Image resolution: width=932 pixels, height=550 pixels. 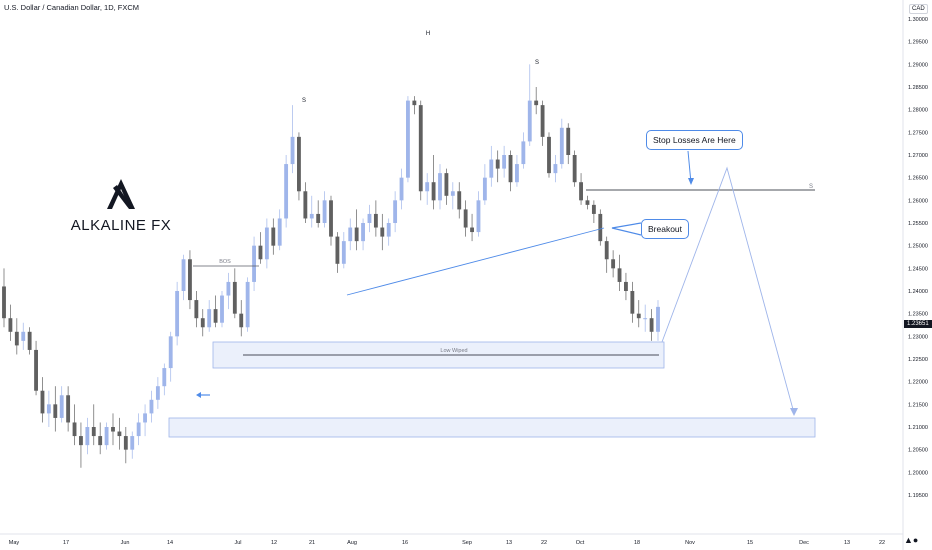 What do you see at coordinates (467, 543) in the screenshot?
I see `x-tick-label: Sep` at bounding box center [467, 543].